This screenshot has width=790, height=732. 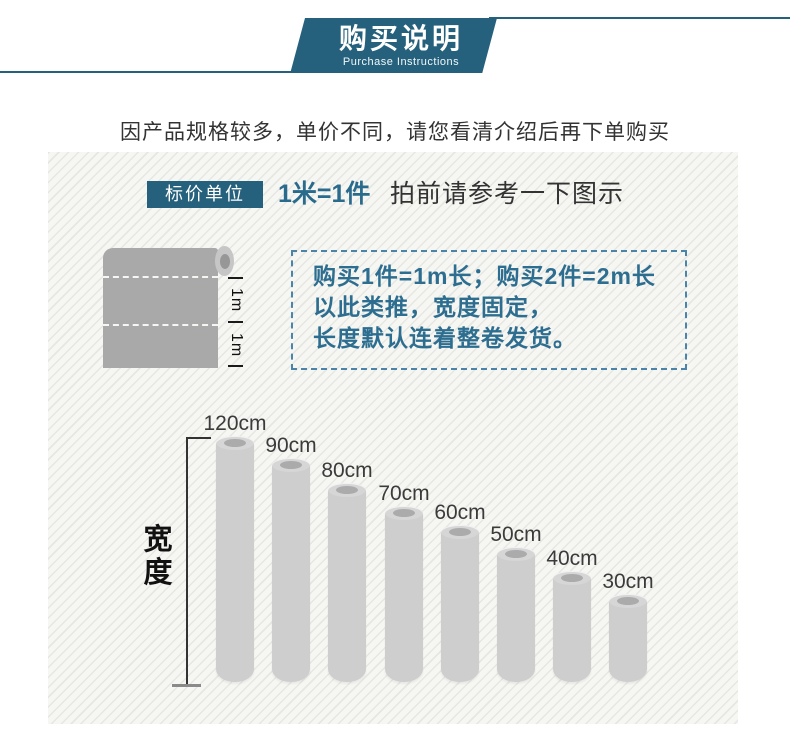 What do you see at coordinates (236, 300) in the screenshot?
I see `meter-segment-label-1: 1m` at bounding box center [236, 300].